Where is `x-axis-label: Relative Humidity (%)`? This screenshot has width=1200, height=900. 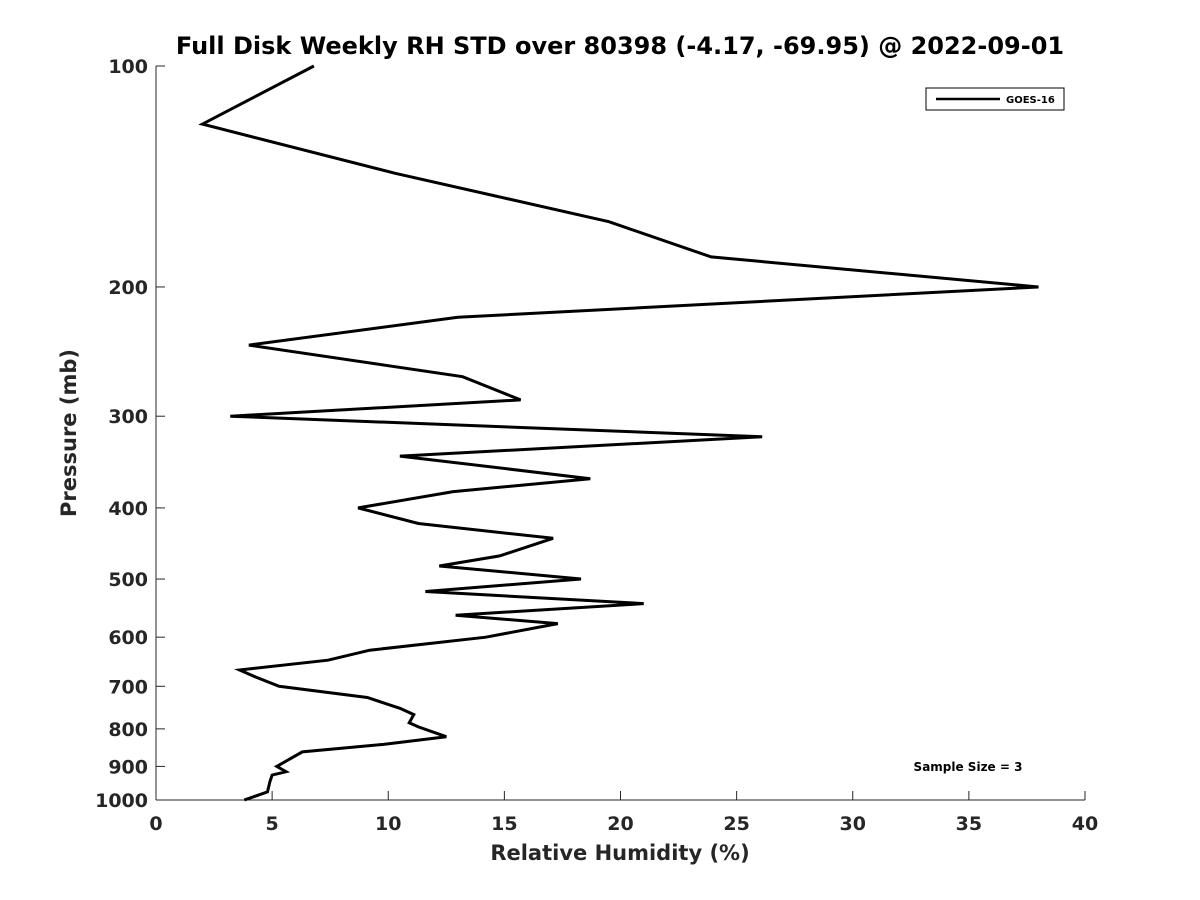
x-axis-label: Relative Humidity (%) is located at coordinates (619, 853).